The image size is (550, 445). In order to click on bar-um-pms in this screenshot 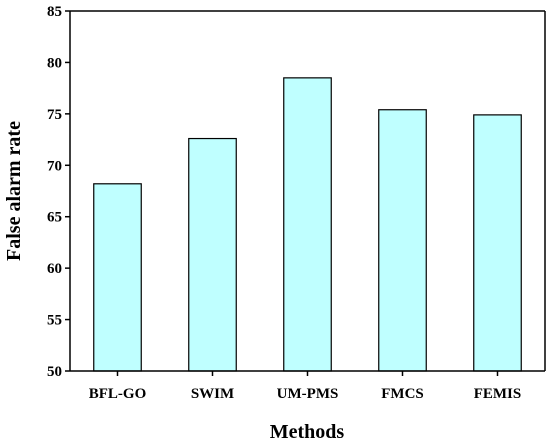, I will do `click(307, 224)`.